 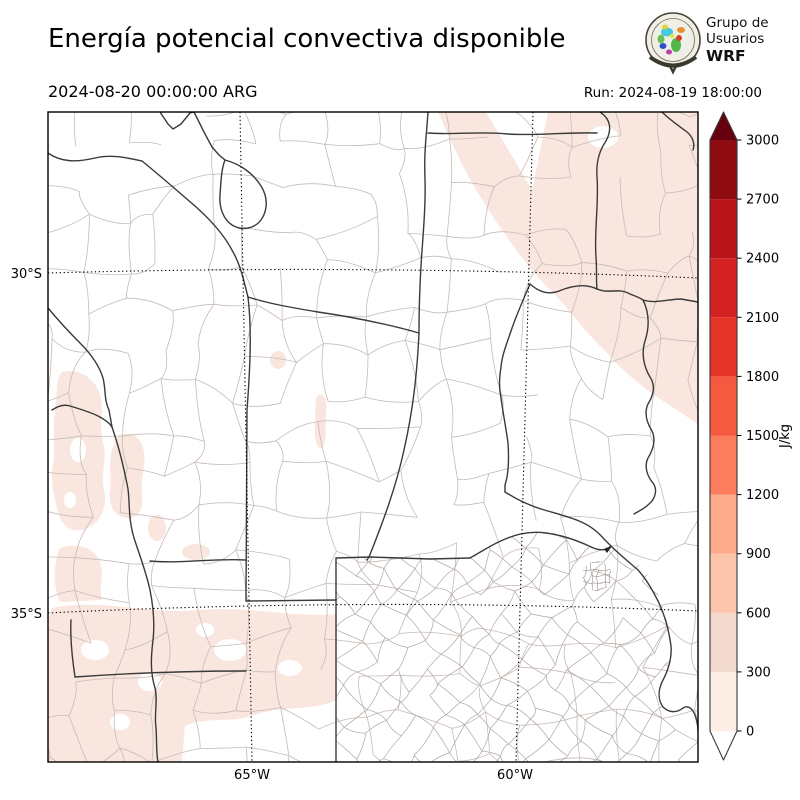 I want to click on cape-spot, so click(x=196, y=552).